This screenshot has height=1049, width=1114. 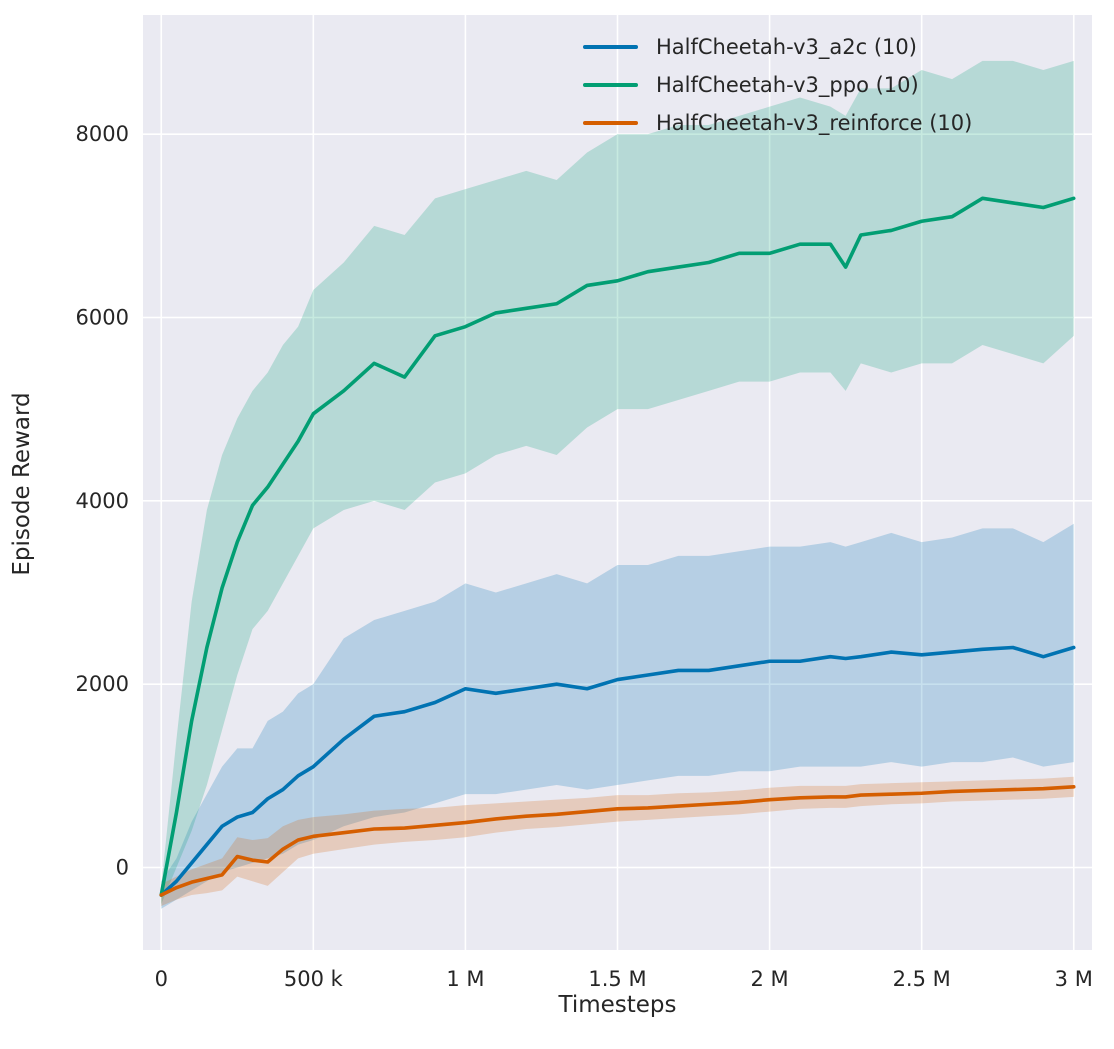 What do you see at coordinates (610, 85) in the screenshot?
I see `legend-swatch-ppo` at bounding box center [610, 85].